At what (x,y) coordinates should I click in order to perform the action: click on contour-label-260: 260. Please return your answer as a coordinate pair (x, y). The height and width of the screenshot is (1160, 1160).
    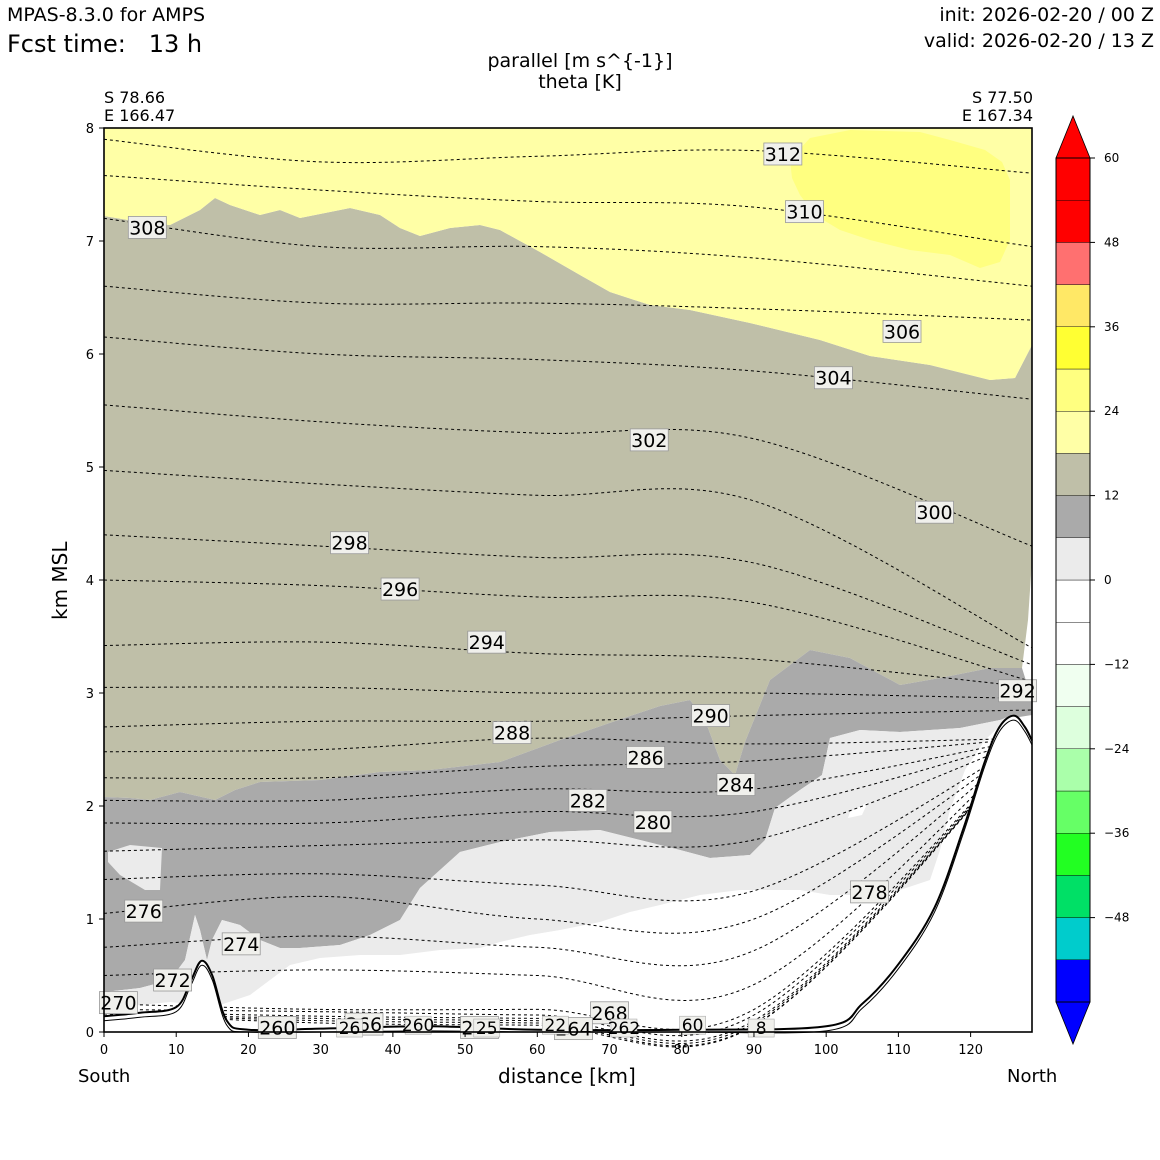
    Looking at the image, I should click on (277, 1027).